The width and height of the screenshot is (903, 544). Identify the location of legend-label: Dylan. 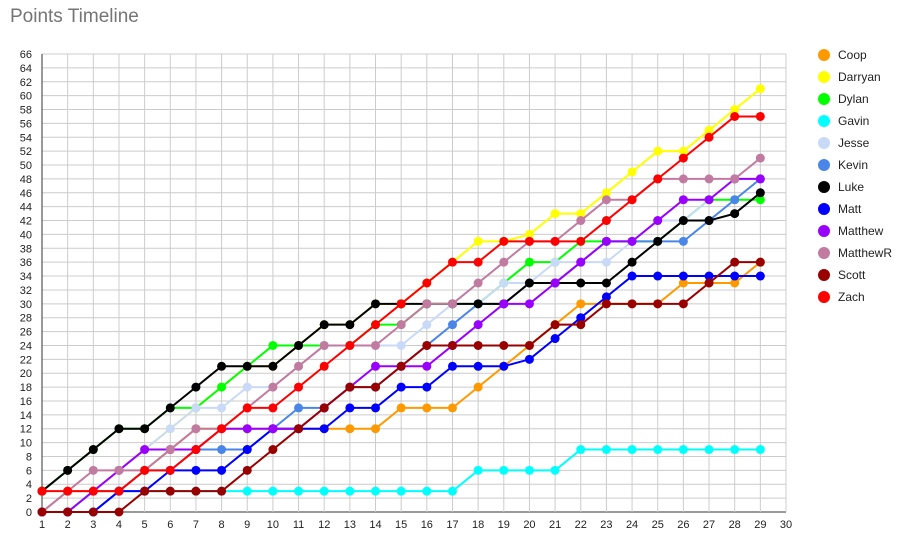
(853, 99).